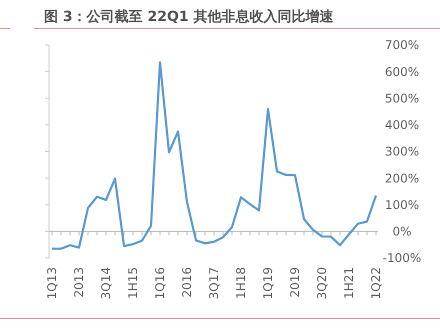 This screenshot has width=440, height=333. I want to click on x-tick-label: 1Q16, so click(160, 283).